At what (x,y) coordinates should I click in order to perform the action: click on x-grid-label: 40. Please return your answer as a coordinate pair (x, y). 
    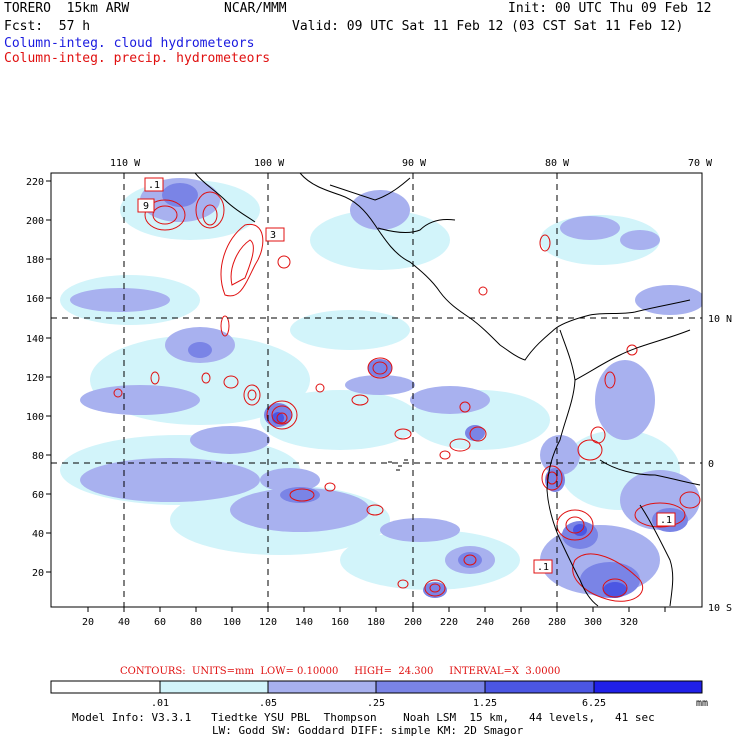
    Looking at the image, I should click on (124, 622).